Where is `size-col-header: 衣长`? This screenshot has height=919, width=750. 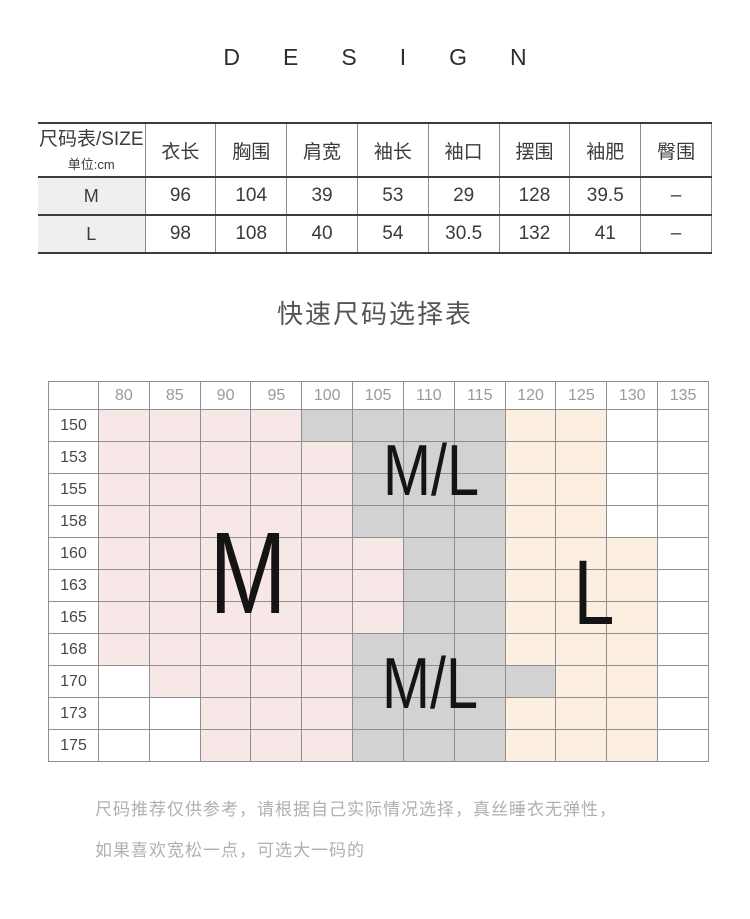
size-col-header: 衣长 is located at coordinates (180, 150).